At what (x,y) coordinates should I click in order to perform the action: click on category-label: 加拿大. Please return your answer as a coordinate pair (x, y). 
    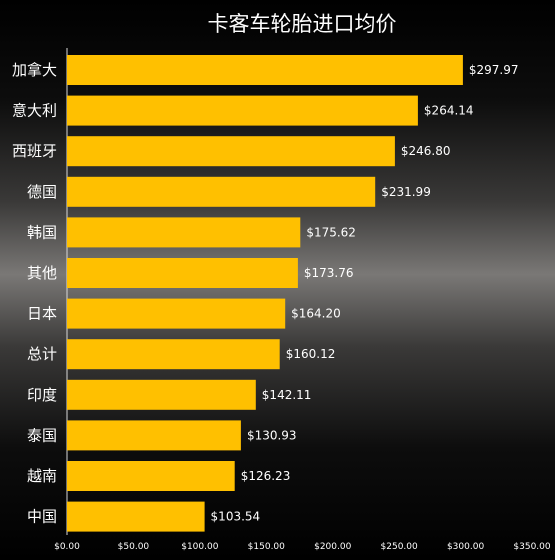
    Looking at the image, I should click on (34, 70).